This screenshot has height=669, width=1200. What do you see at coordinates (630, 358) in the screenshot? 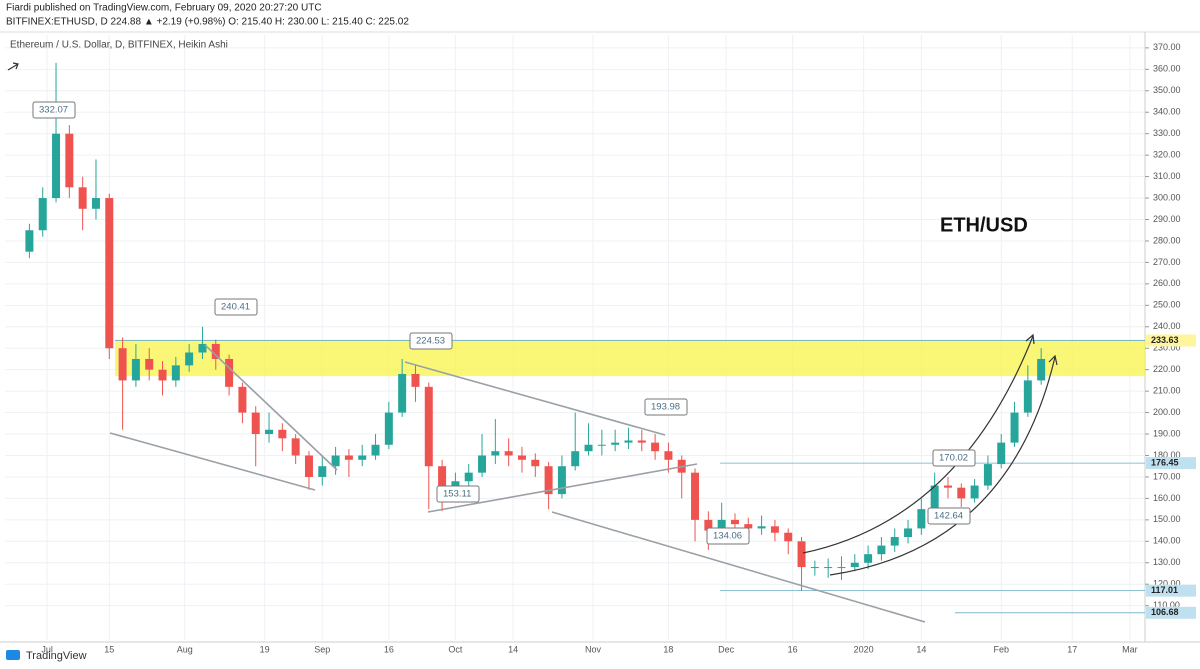
I see `resistance-zone` at bounding box center [630, 358].